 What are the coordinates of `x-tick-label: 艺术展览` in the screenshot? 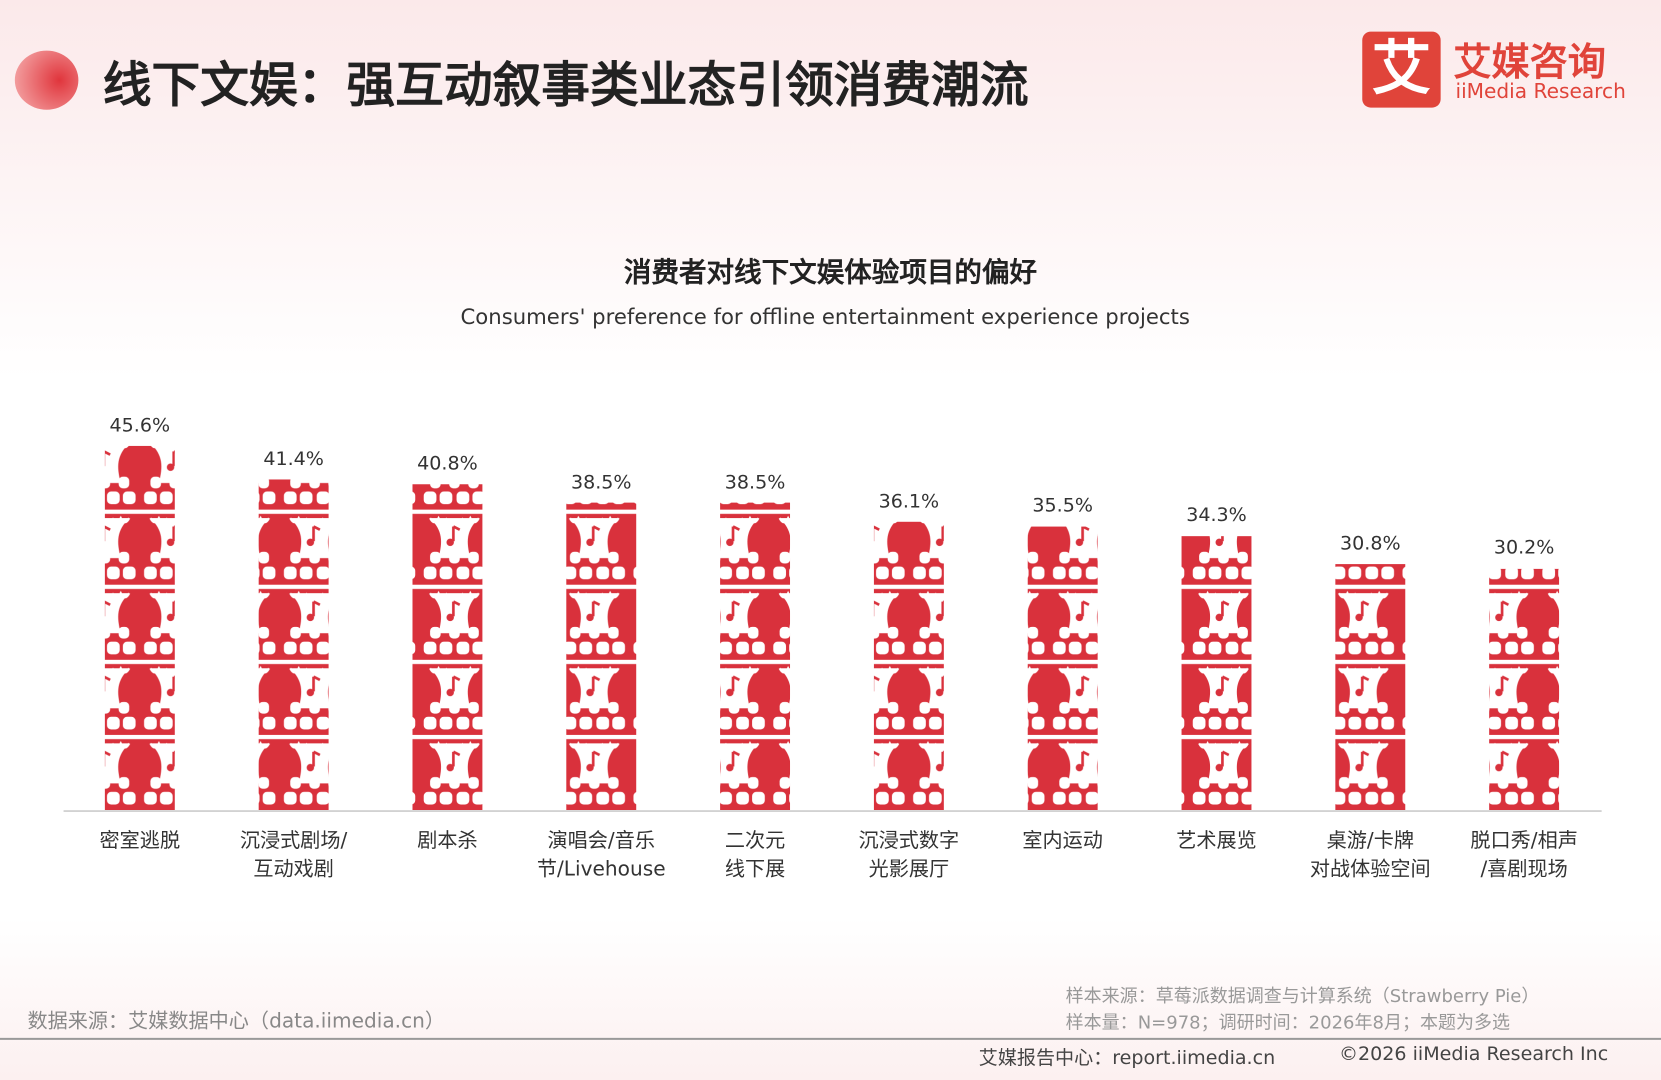 It's located at (1216, 840).